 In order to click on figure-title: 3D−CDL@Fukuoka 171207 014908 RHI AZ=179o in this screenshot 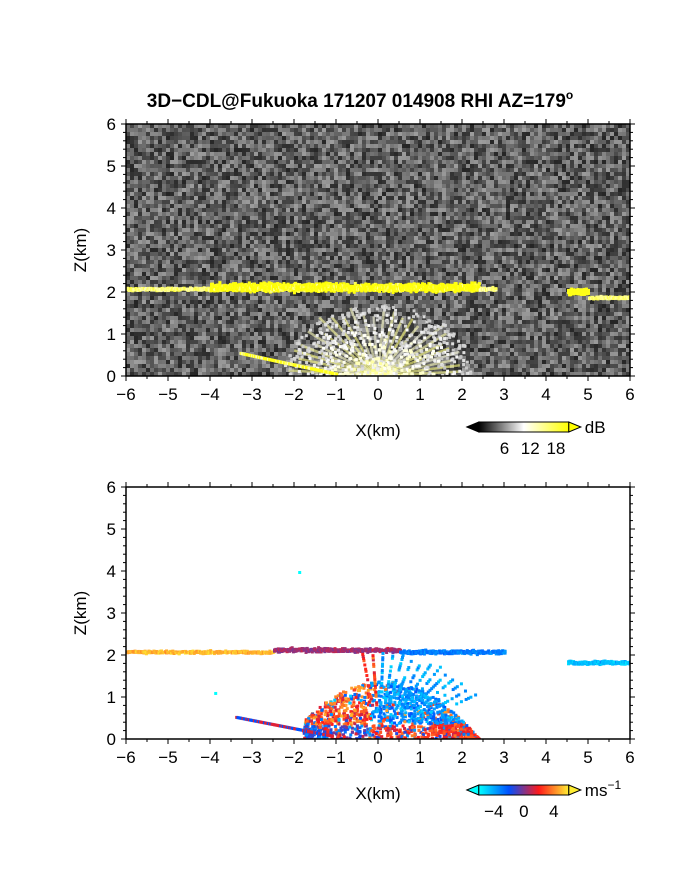, I will do `click(360, 100)`.